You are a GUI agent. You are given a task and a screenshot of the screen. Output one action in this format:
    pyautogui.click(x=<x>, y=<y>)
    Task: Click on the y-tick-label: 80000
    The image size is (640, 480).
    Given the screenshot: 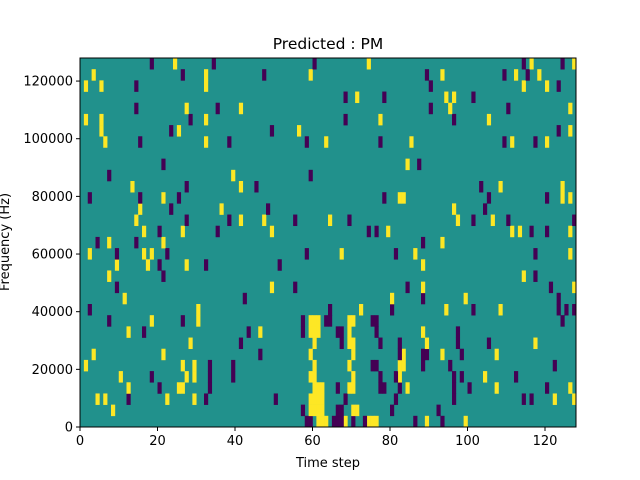 What is the action you would take?
    pyautogui.click(x=52, y=197)
    